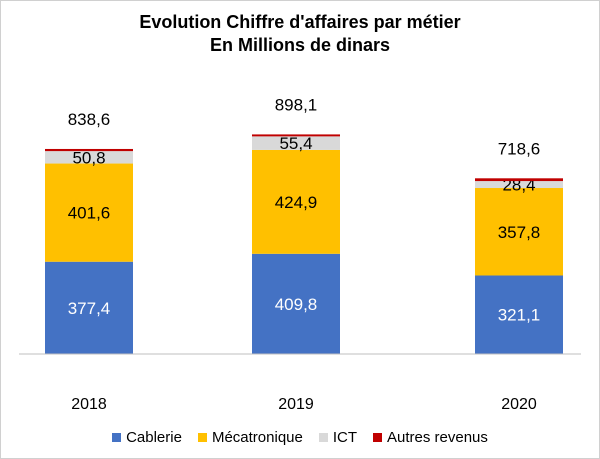  I want to click on bar-segment-autres-revenus-2018, so click(89, 150).